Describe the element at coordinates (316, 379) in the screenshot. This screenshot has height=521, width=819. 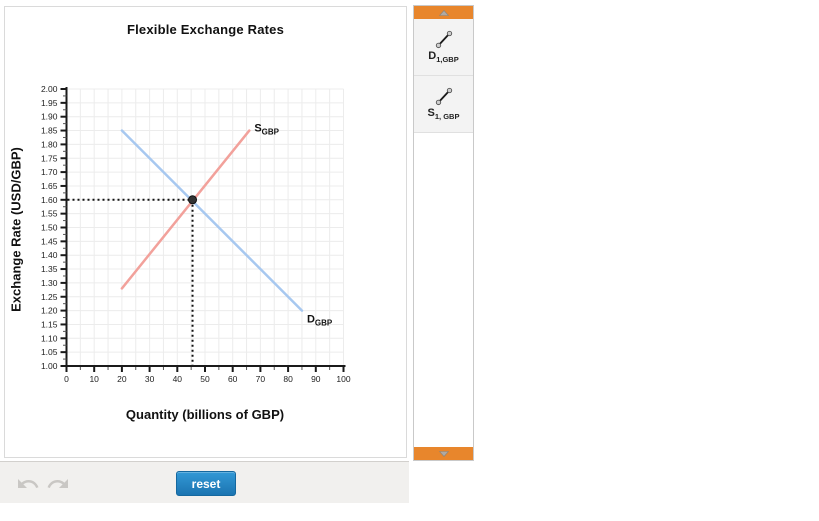
I see `x-tick-label: 90` at that location.